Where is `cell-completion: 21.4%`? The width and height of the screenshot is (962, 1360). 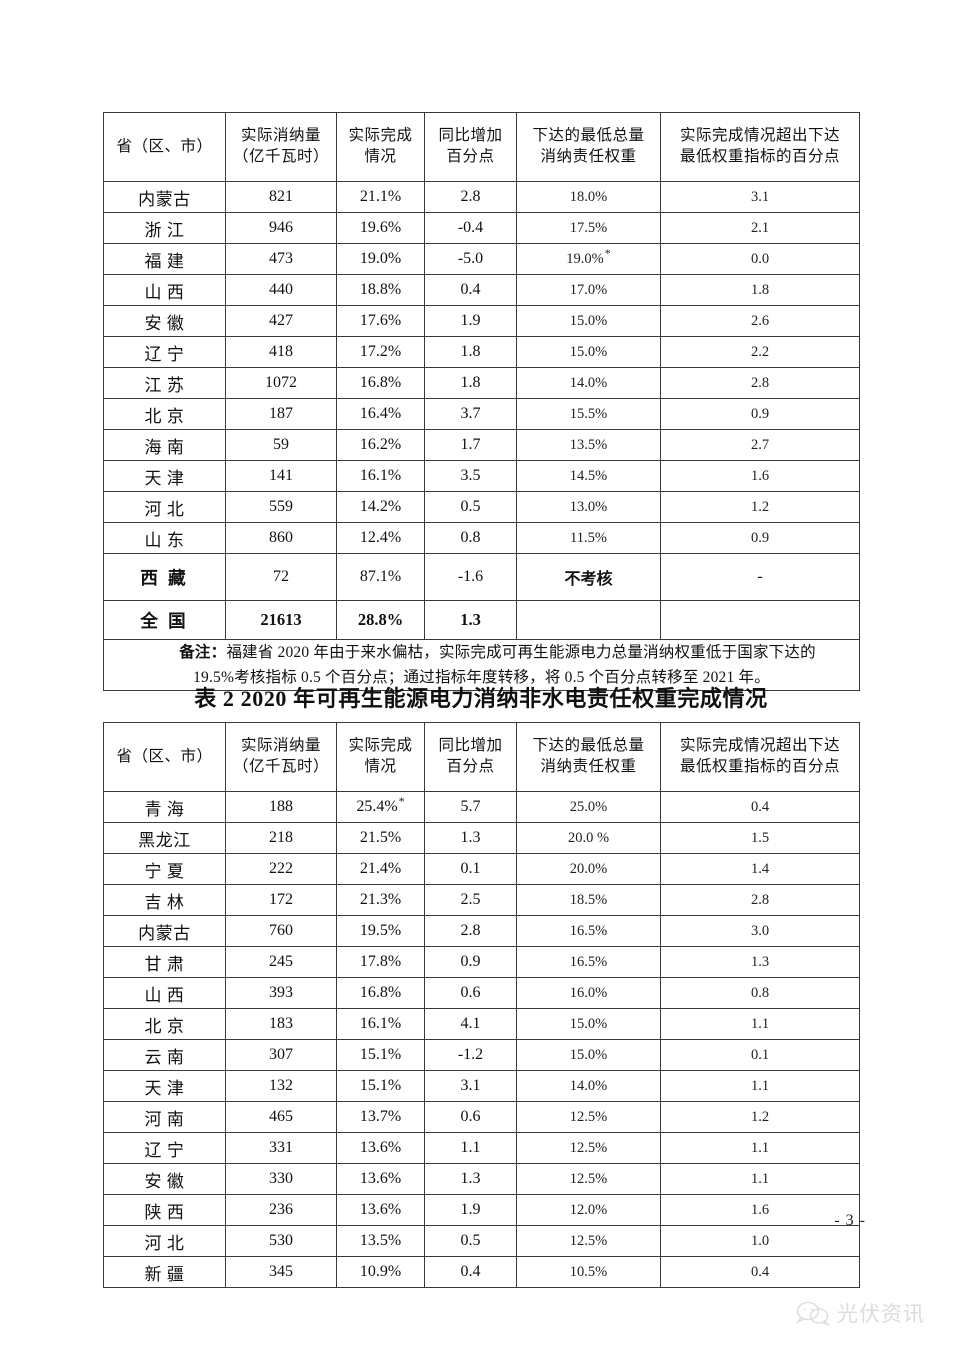 cell-completion: 21.4% is located at coordinates (380, 869).